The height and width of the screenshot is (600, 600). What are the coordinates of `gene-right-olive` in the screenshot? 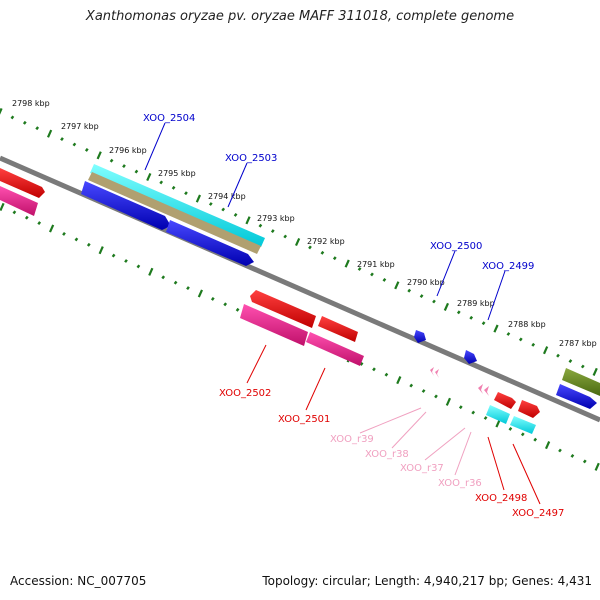 It's located at (581, 382).